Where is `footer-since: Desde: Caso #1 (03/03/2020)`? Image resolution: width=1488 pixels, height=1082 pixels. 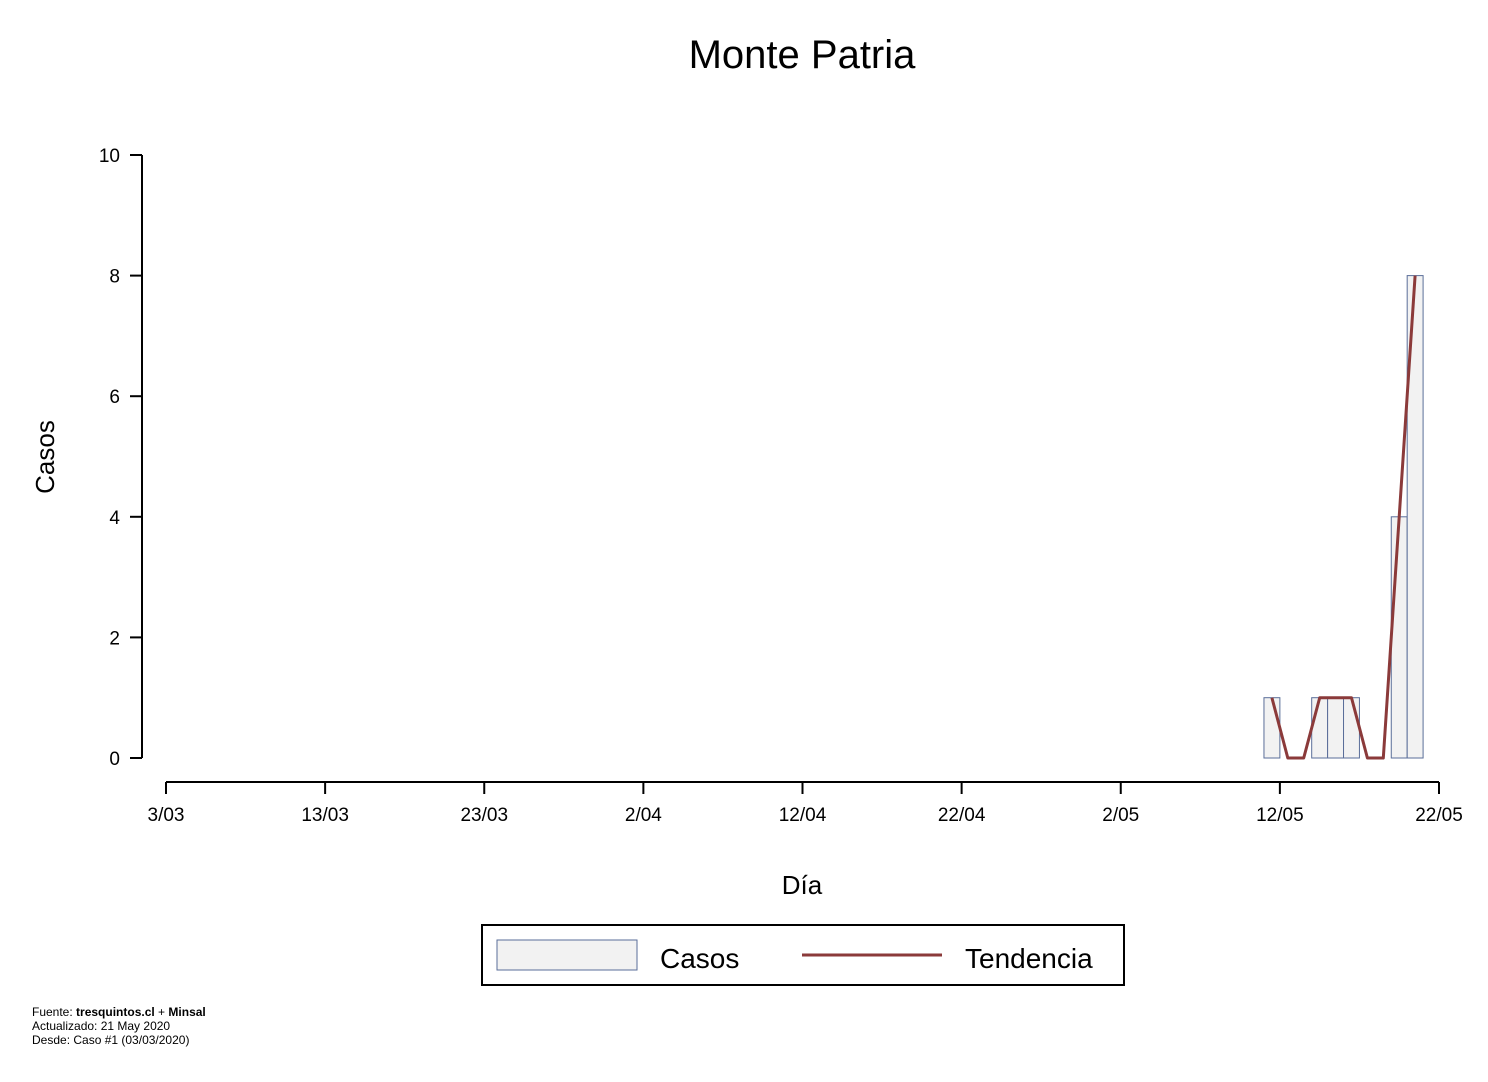 footer-since: Desde: Caso #1 (03/03/2020) is located at coordinates (111, 1040).